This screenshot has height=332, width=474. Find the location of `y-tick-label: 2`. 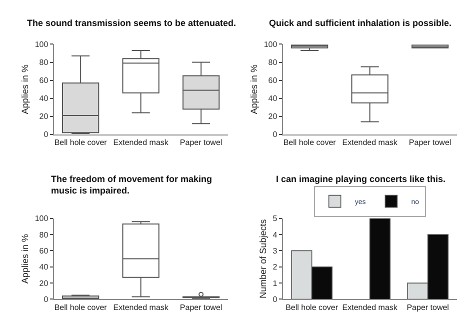

y-tick-label: 2 is located at coordinates (275, 267).